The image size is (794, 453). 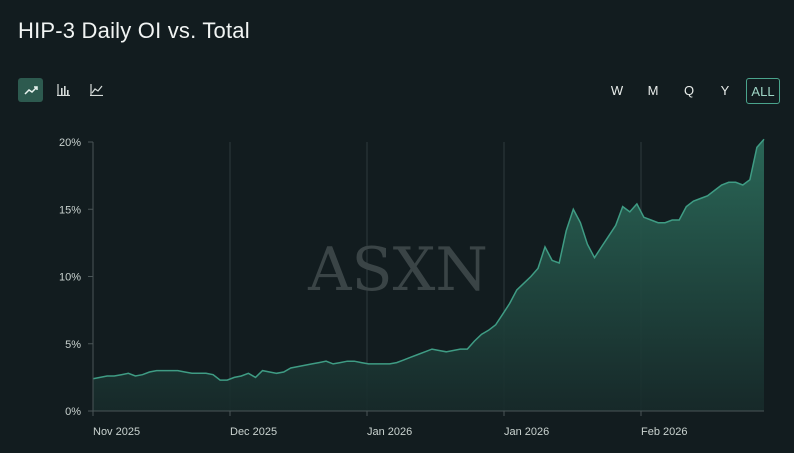 I want to click on area-chart-button, so click(x=30, y=90).